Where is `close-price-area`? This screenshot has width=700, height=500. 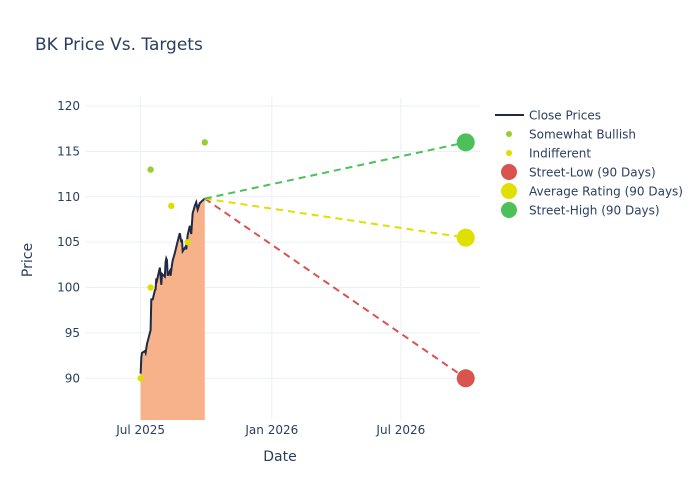 close-price-area is located at coordinates (172, 309).